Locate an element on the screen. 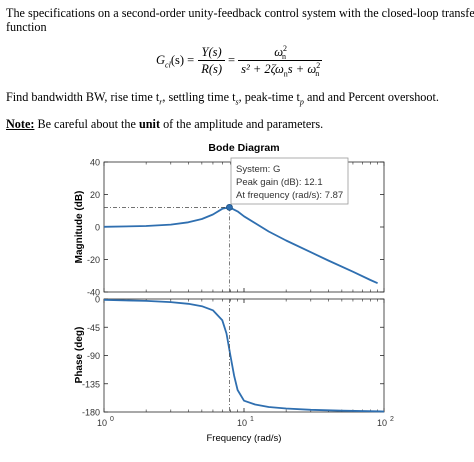 The image size is (474, 462). xtick-exponent: 0 is located at coordinates (112, 419).